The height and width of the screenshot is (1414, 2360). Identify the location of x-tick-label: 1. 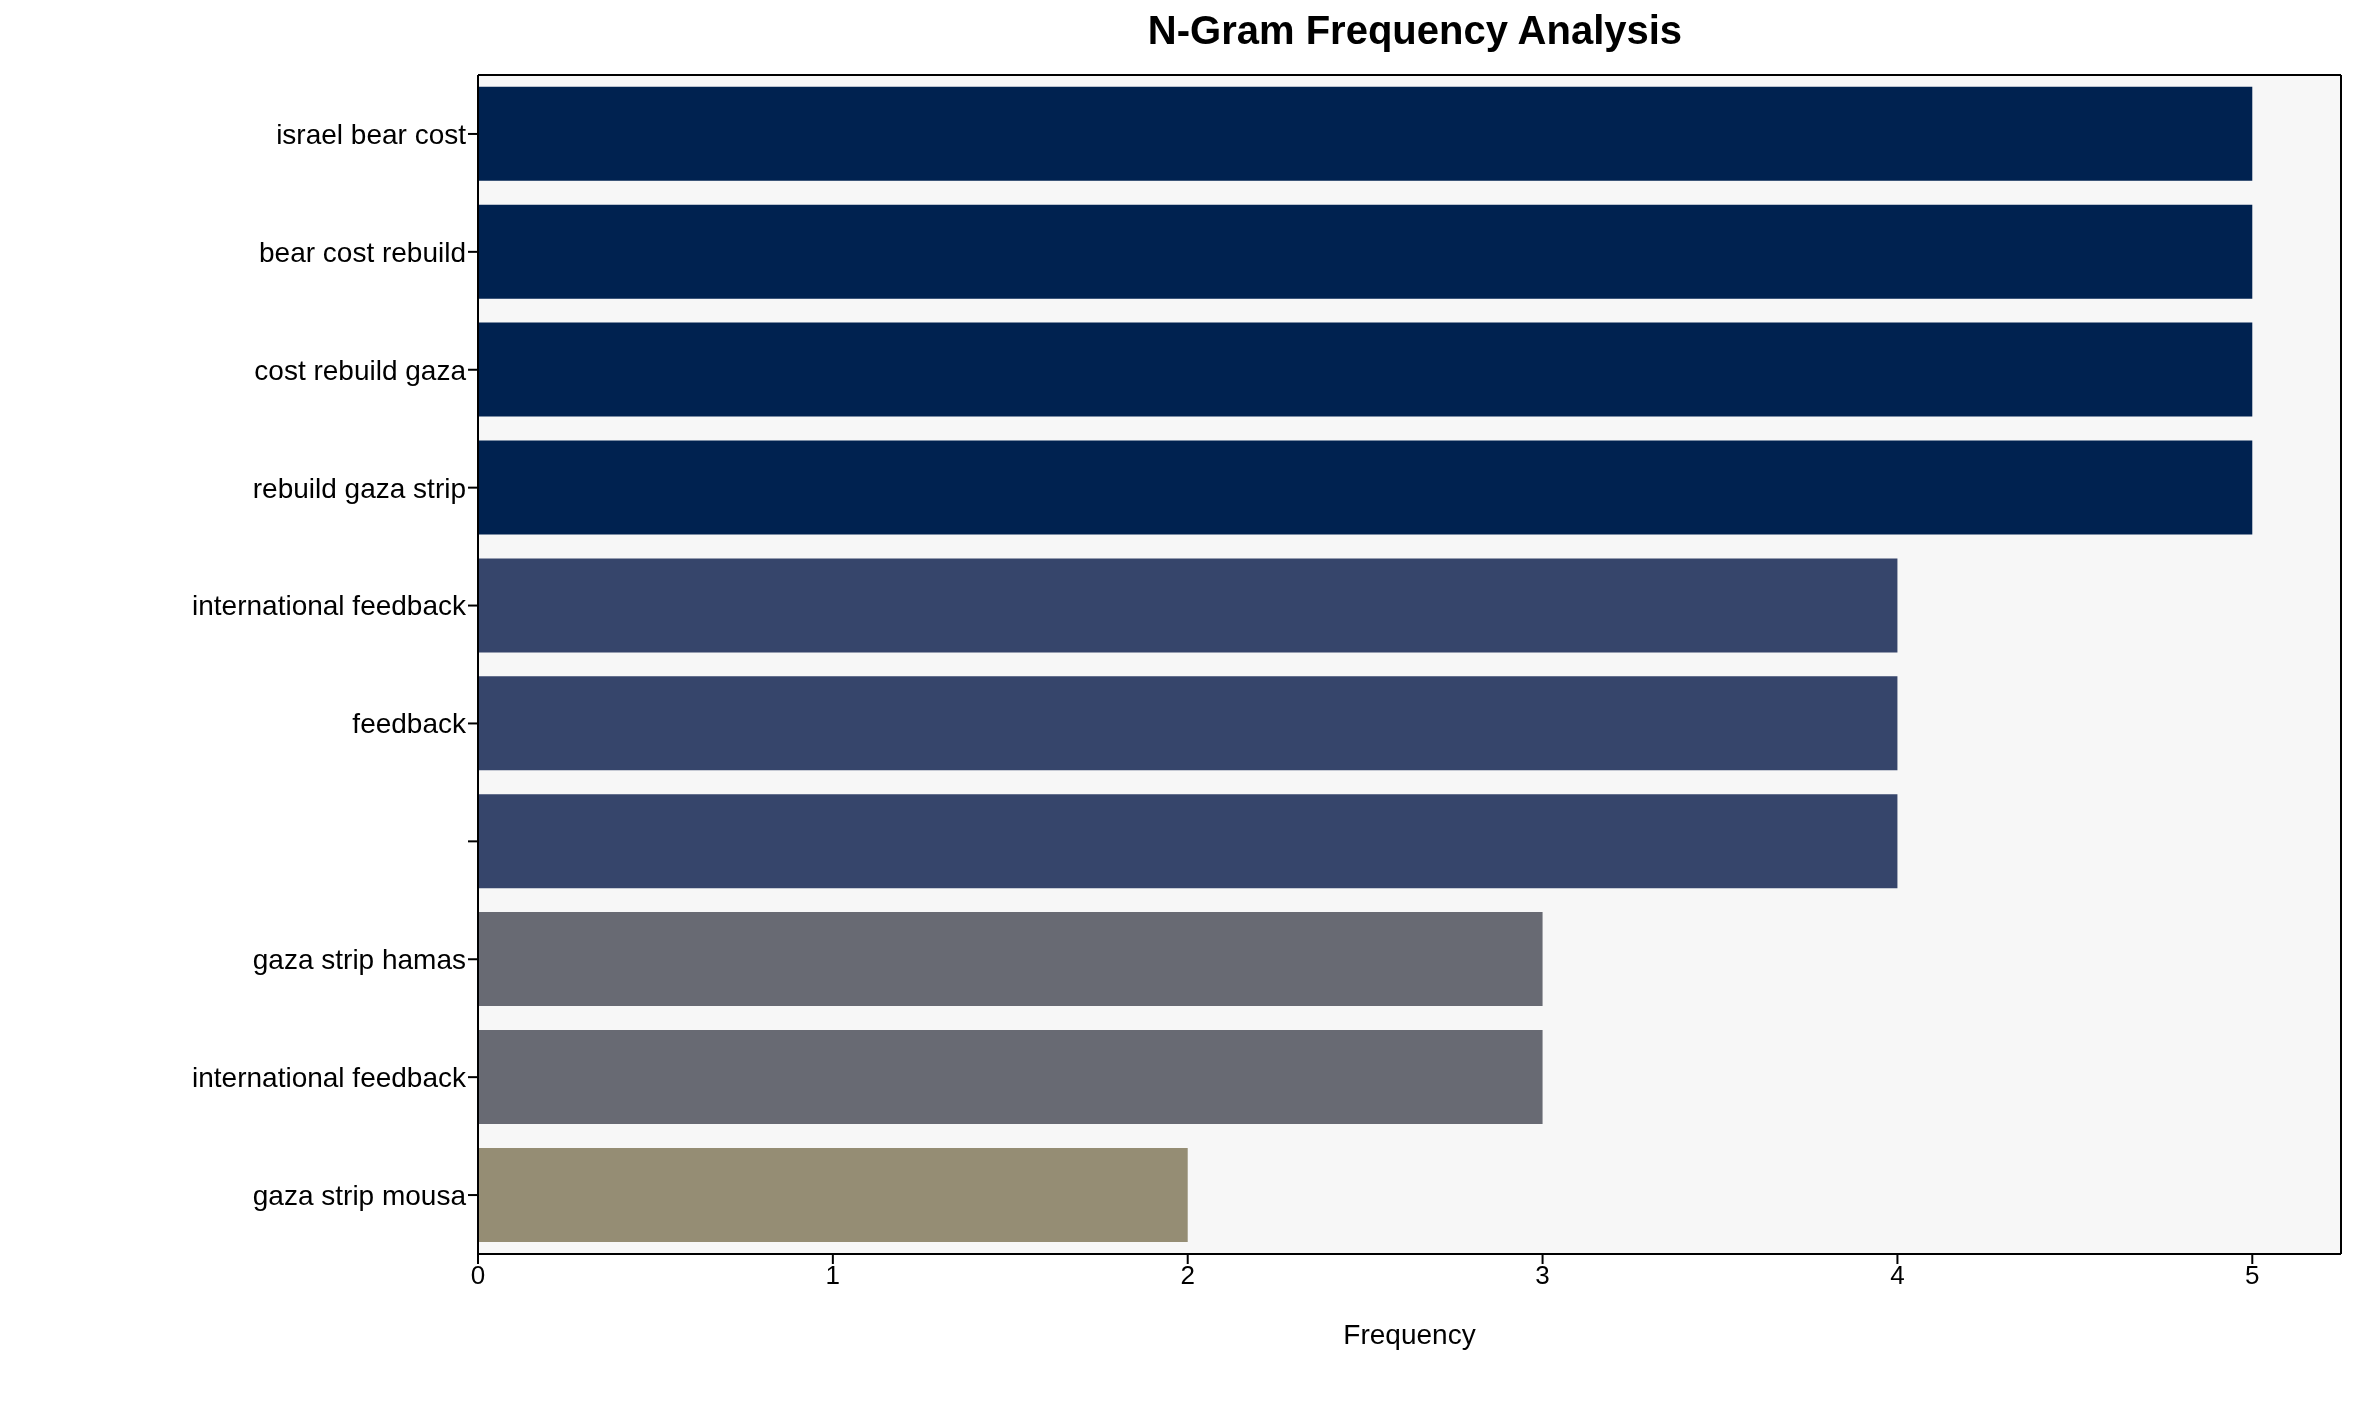
(833, 1275).